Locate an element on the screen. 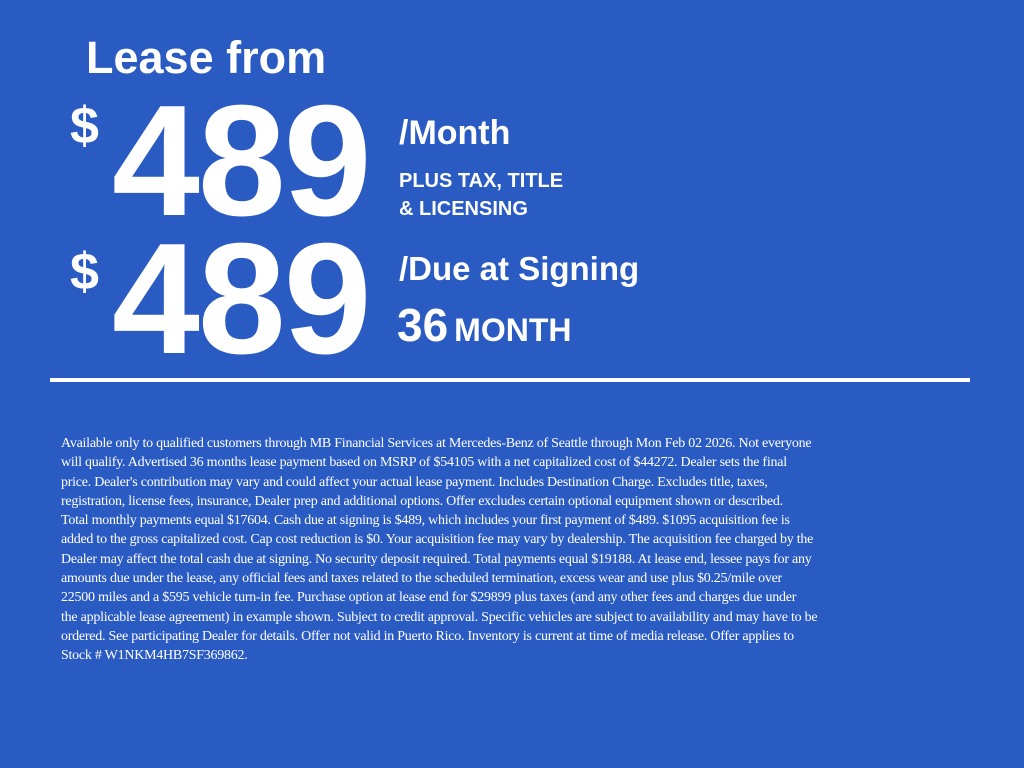 This screenshot has height=768, width=1024. monthly-currency: $ is located at coordinates (84, 126).